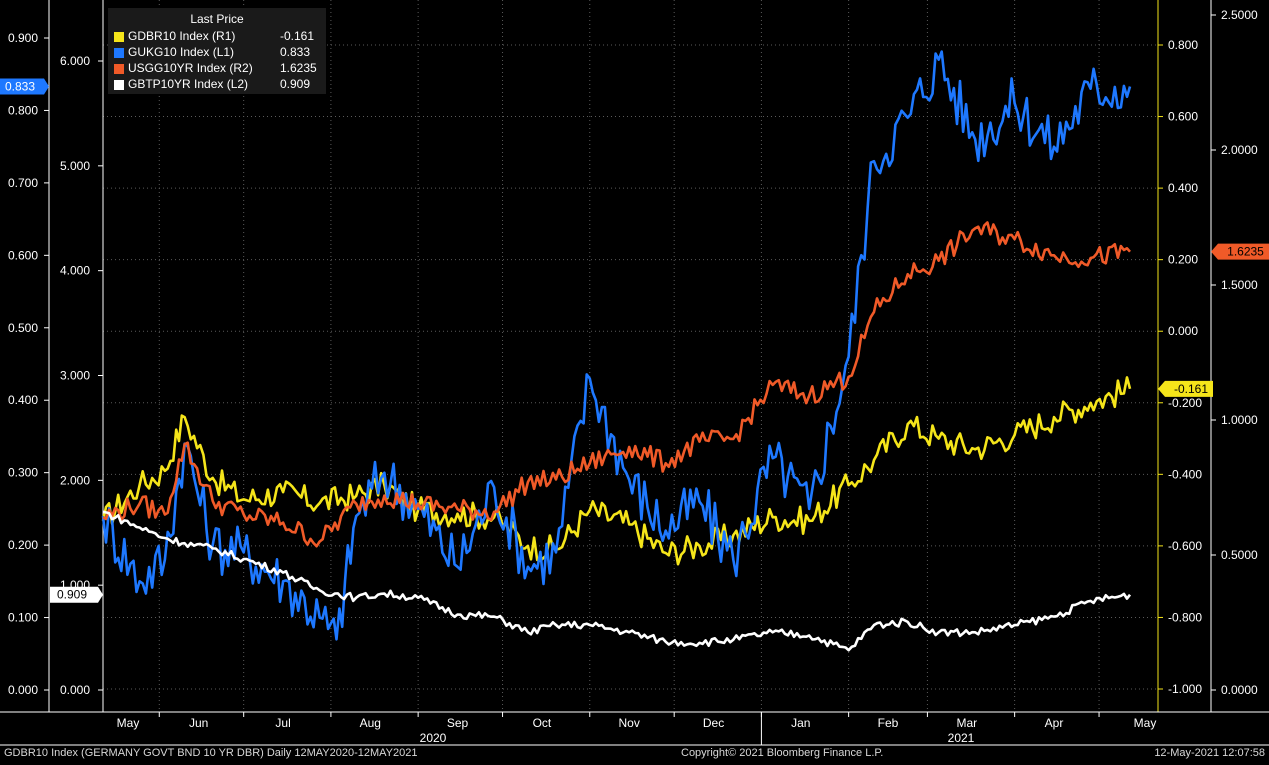 The height and width of the screenshot is (765, 1269). I want to click on x-tick-label: Apr, so click(1054, 723).